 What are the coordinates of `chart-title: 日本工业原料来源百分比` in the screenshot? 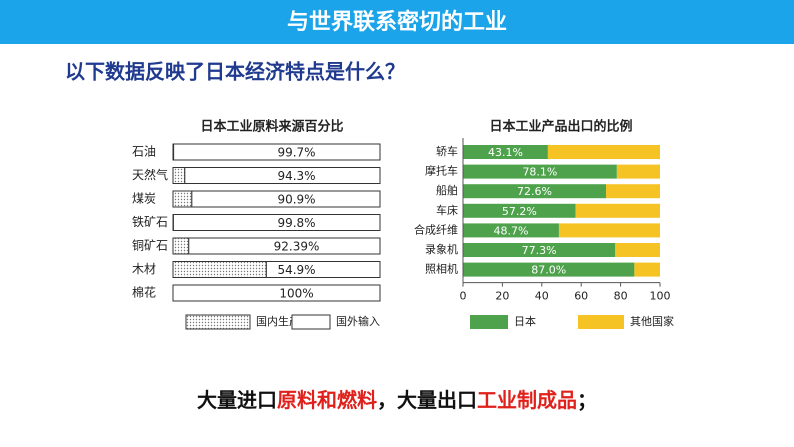 It's located at (271, 127).